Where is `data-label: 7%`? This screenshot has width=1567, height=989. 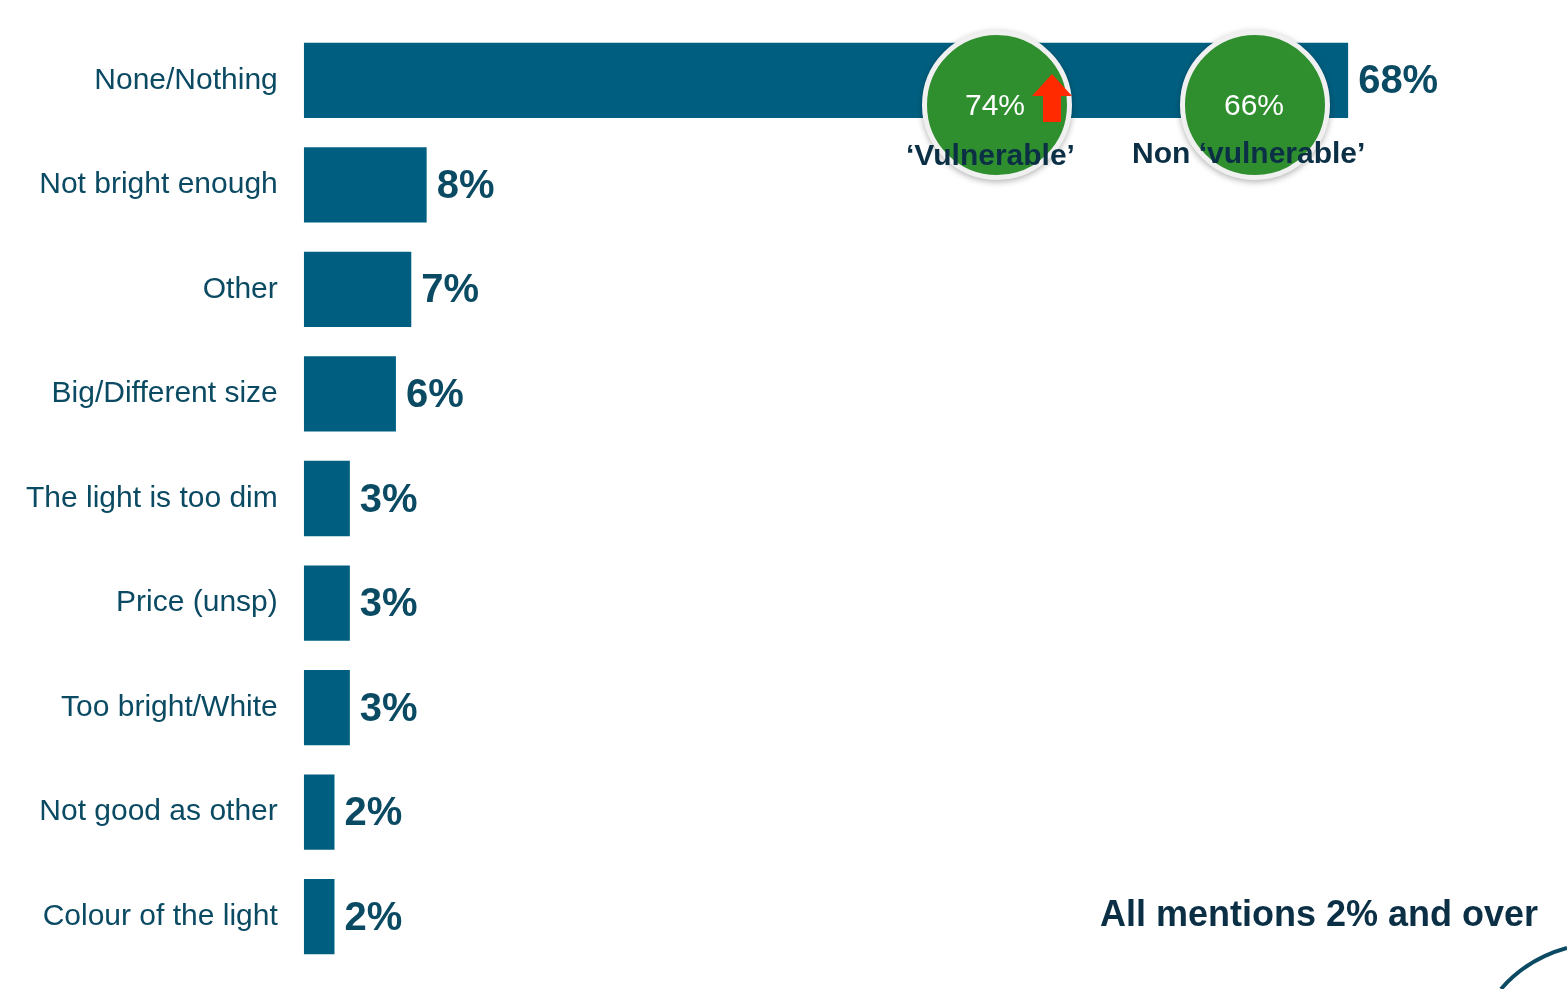 data-label: 7% is located at coordinates (450, 288).